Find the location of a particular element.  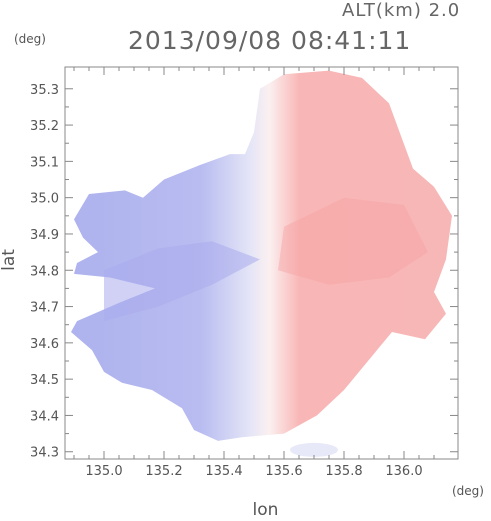

y-tick-label: 35.3 is located at coordinates (44, 90).